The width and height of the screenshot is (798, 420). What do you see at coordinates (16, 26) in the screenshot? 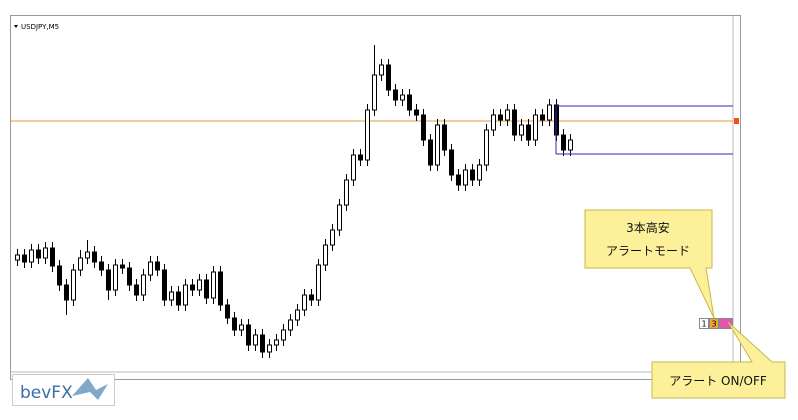
I see `menu-arrow` at bounding box center [16, 26].